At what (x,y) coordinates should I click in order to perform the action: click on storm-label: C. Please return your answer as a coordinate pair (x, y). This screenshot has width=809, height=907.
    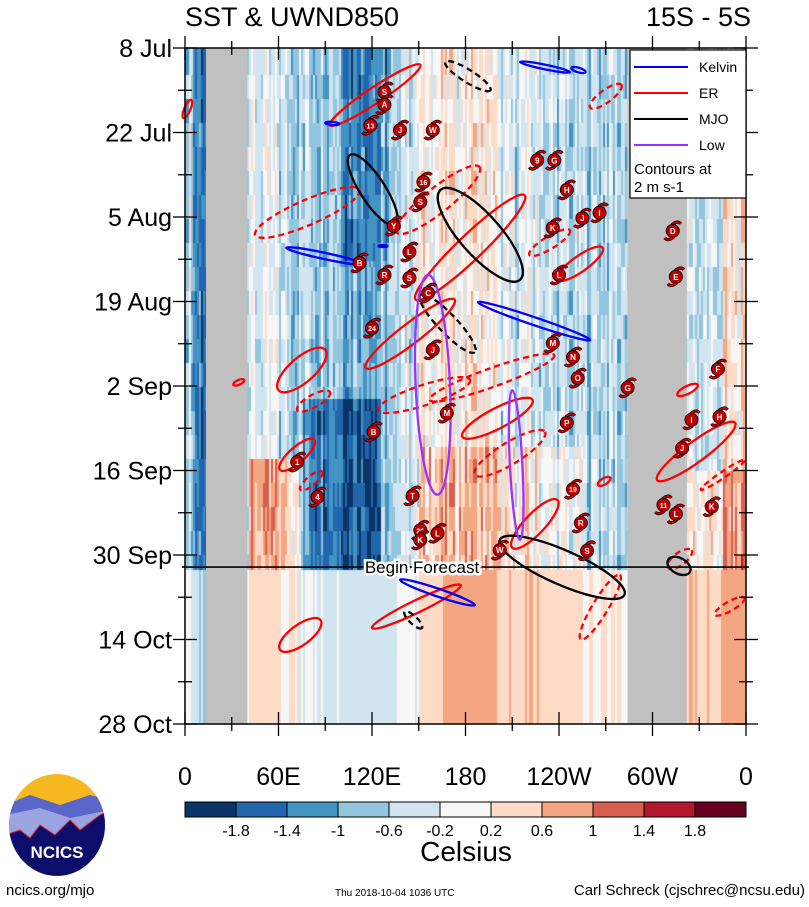
    Looking at the image, I should click on (428, 293).